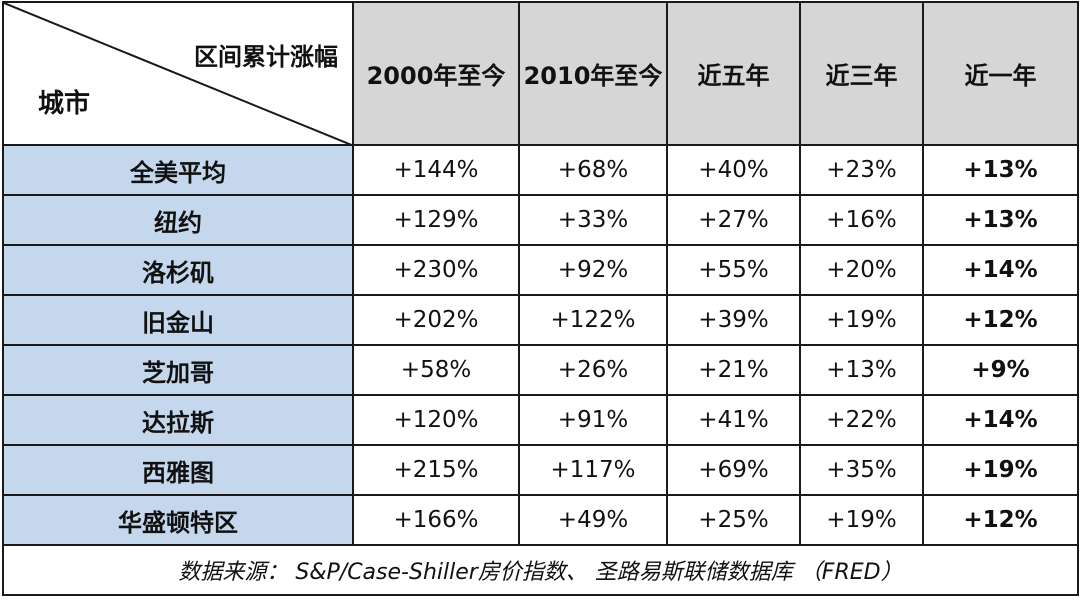  What do you see at coordinates (593, 220) in the screenshot?
I see `value-cell: +33%` at bounding box center [593, 220].